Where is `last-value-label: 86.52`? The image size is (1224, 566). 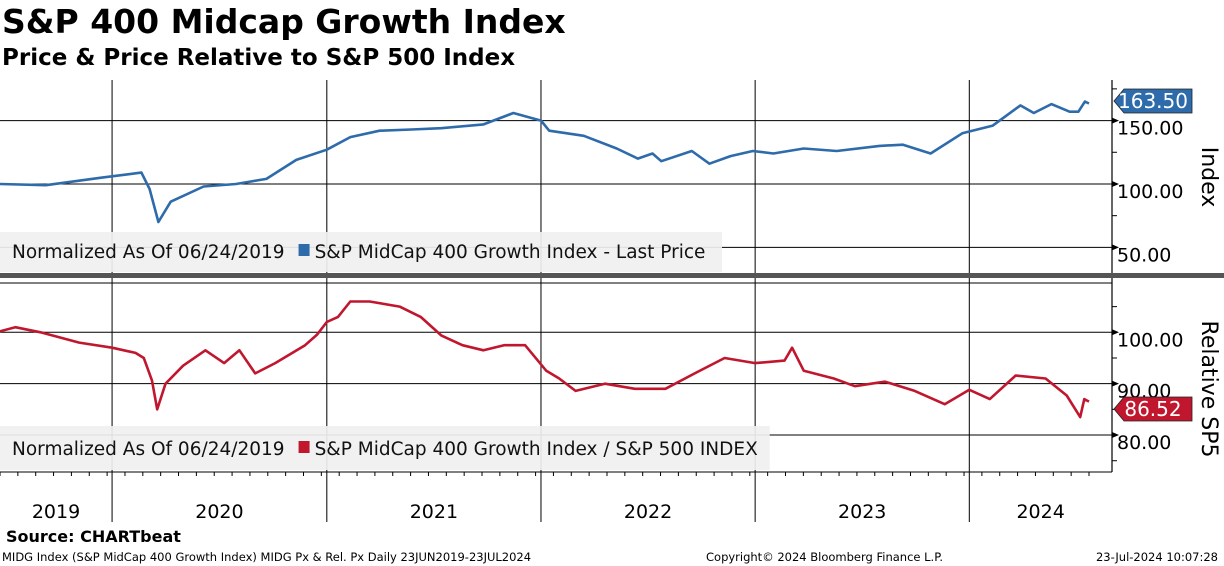 last-value-label: 86.52 is located at coordinates (1152, 409).